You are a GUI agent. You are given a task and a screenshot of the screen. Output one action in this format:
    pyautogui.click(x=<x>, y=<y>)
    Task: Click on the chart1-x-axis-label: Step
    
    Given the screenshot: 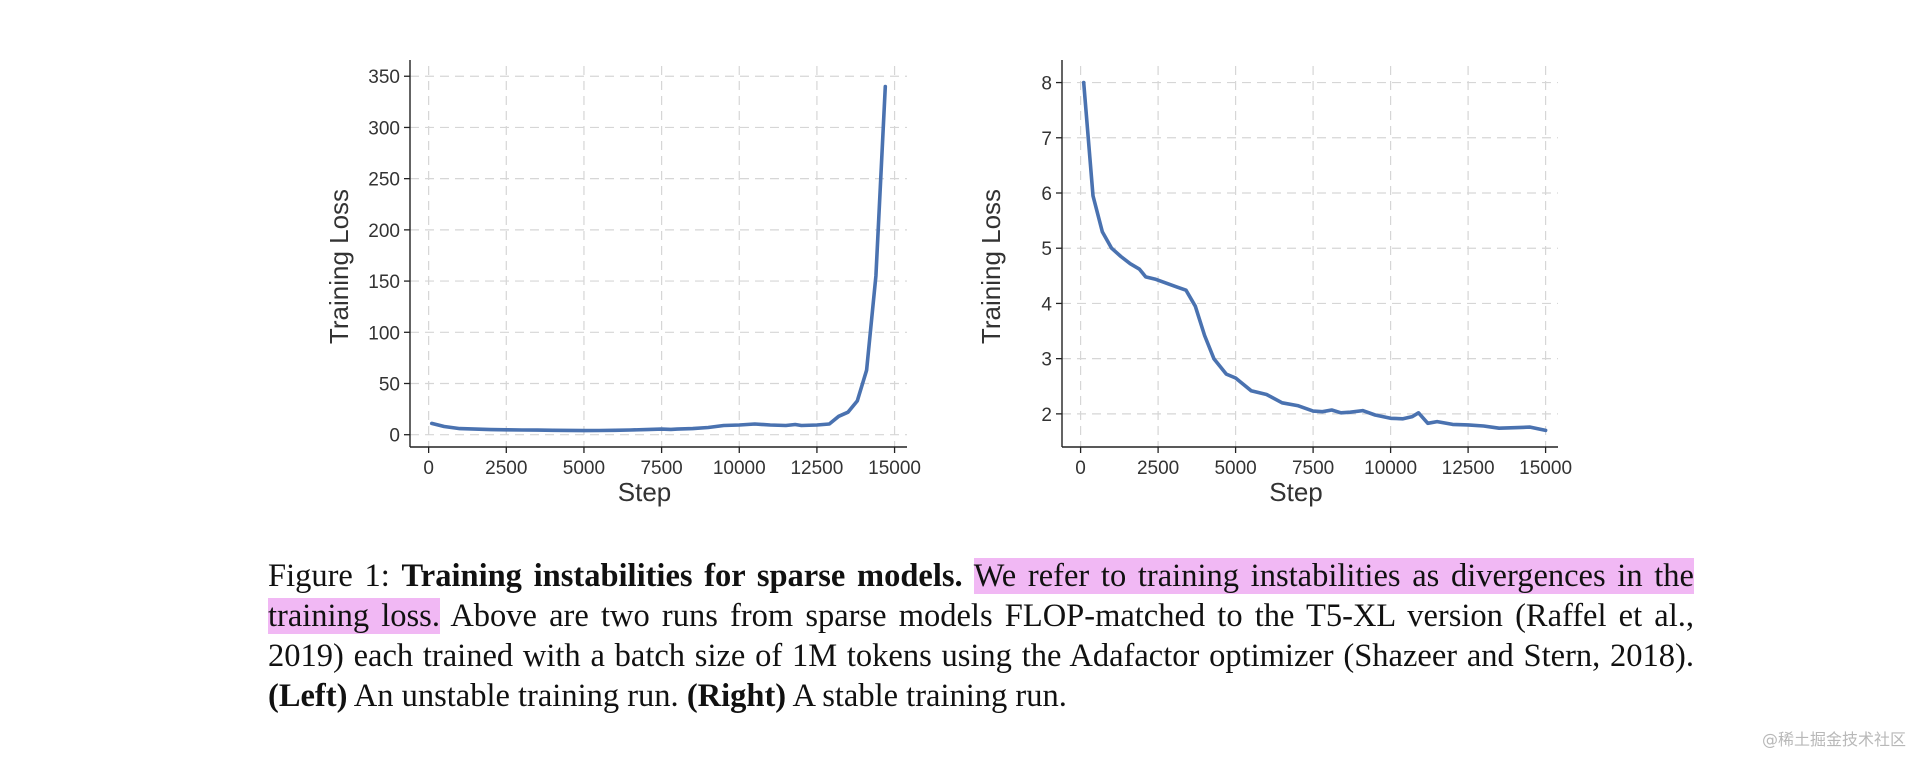 What is the action you would take?
    pyautogui.click(x=1296, y=492)
    